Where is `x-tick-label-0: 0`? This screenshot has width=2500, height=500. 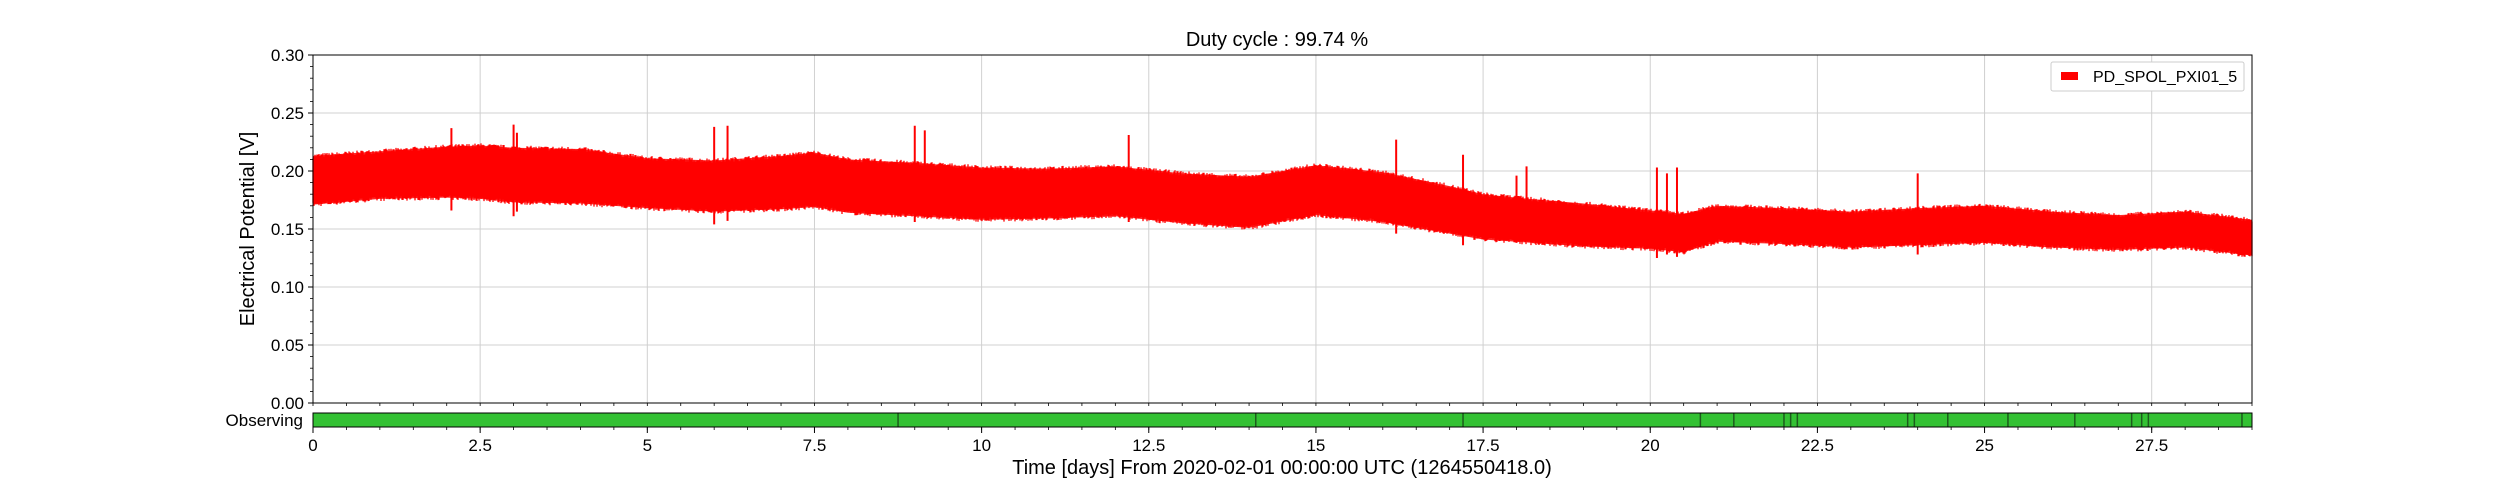
x-tick-label-0: 0 is located at coordinates (312, 445).